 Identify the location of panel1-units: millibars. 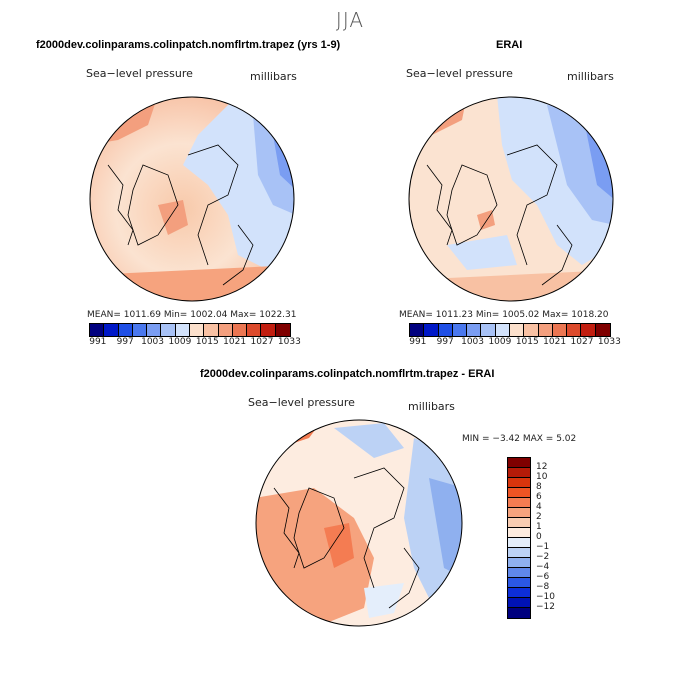
(273, 76).